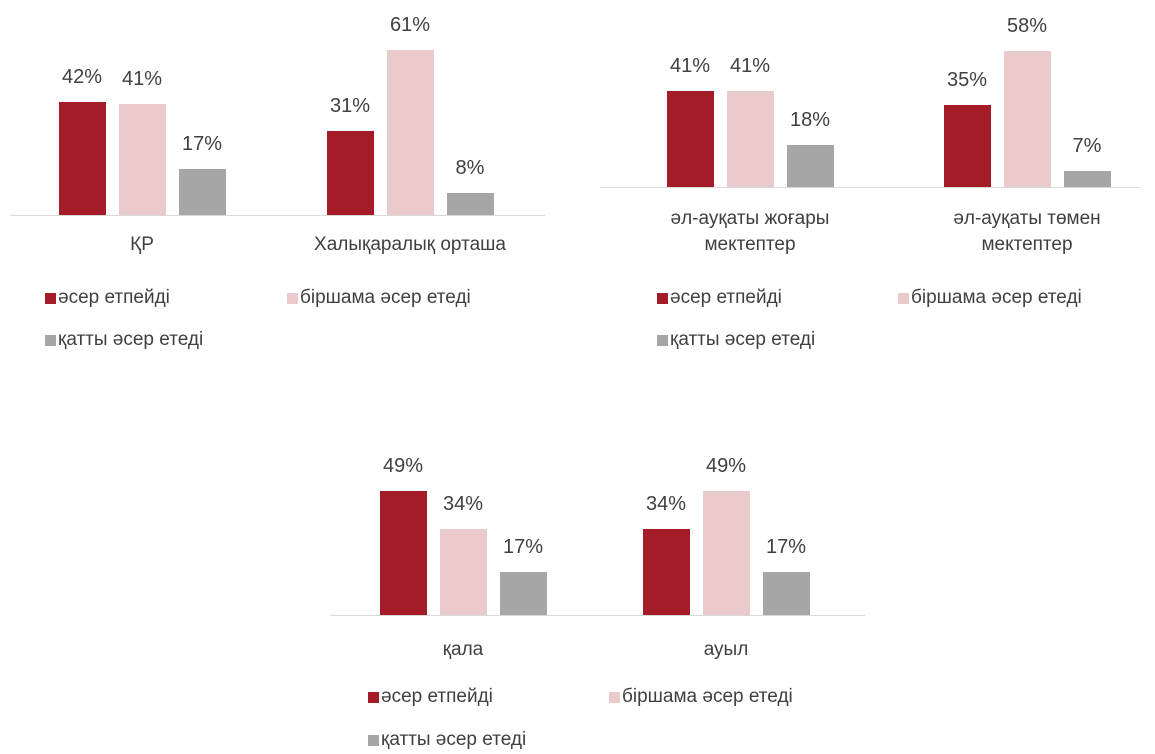  What do you see at coordinates (750, 231) in the screenshot?
I see `category-label: әл-ауқаты жоғары мектептер` at bounding box center [750, 231].